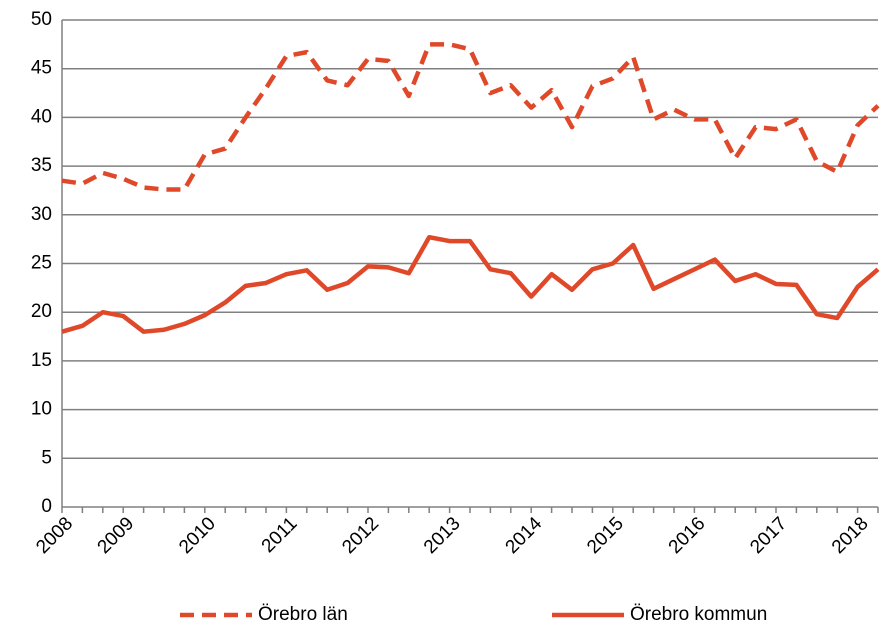  What do you see at coordinates (41, 409) in the screenshot?
I see `y-tick-label: 10` at bounding box center [41, 409].